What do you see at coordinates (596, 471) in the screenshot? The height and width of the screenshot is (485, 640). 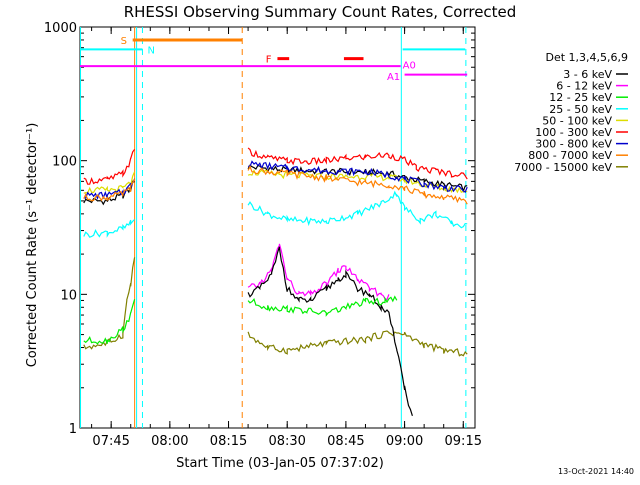 I see `footer-timestamp: 13-Oct-2021 14:40` at bounding box center [596, 471].